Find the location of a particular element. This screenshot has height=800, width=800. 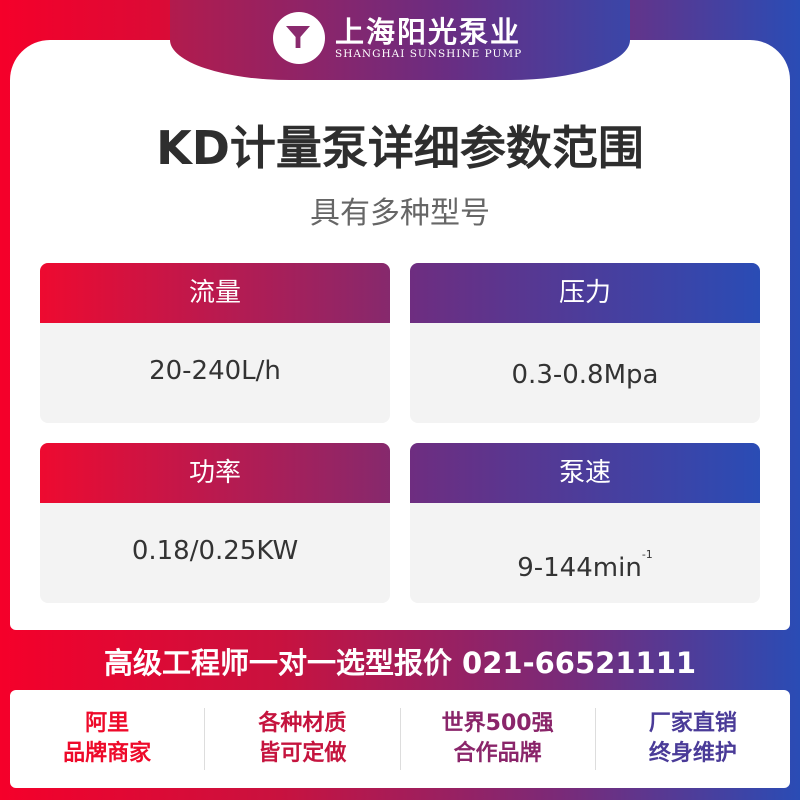

spec-value: 0.3-0.8Mpa is located at coordinates (585, 375).